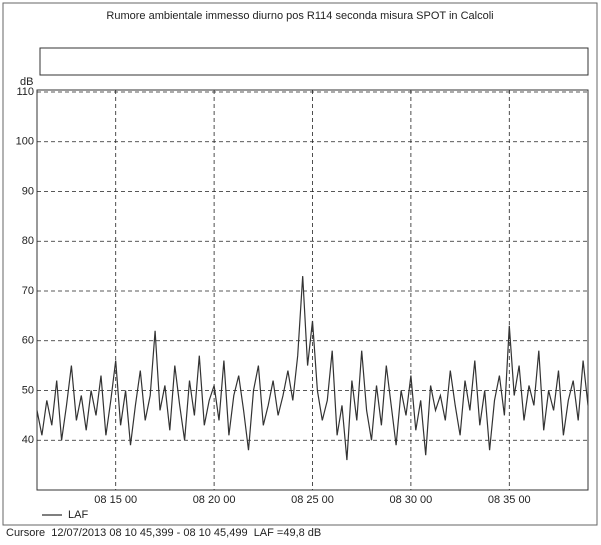  Describe the element at coordinates (28, 191) in the screenshot. I see `y-tick-label: 90` at that location.